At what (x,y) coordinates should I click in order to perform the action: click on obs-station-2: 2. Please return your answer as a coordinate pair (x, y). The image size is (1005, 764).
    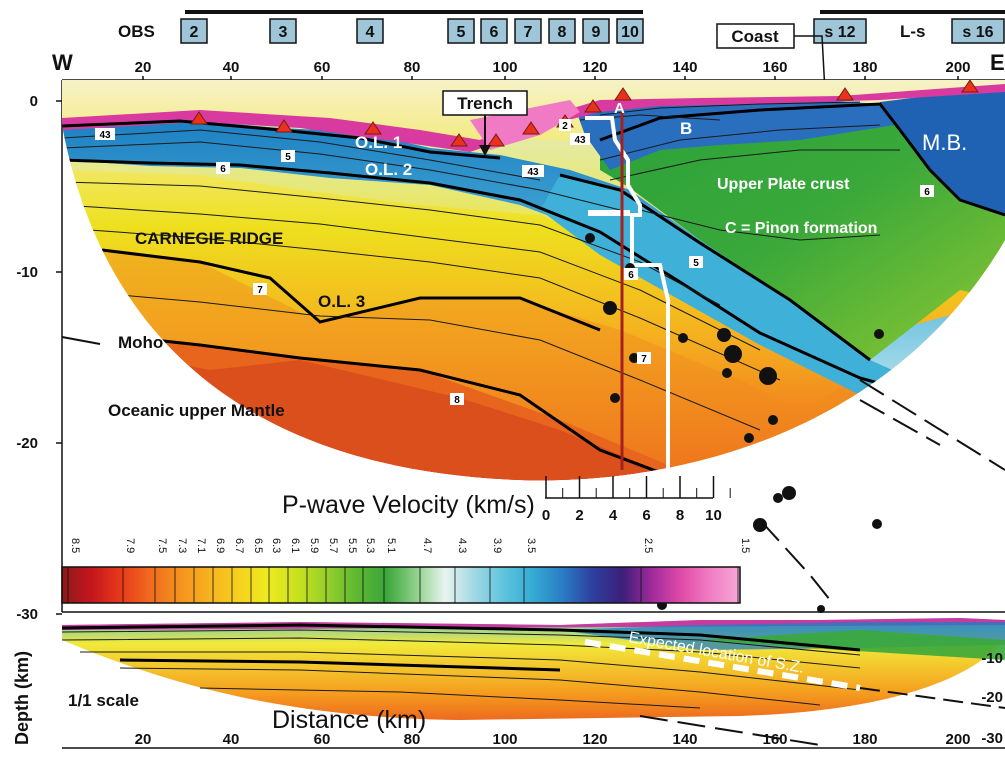
    Looking at the image, I should click on (194, 31).